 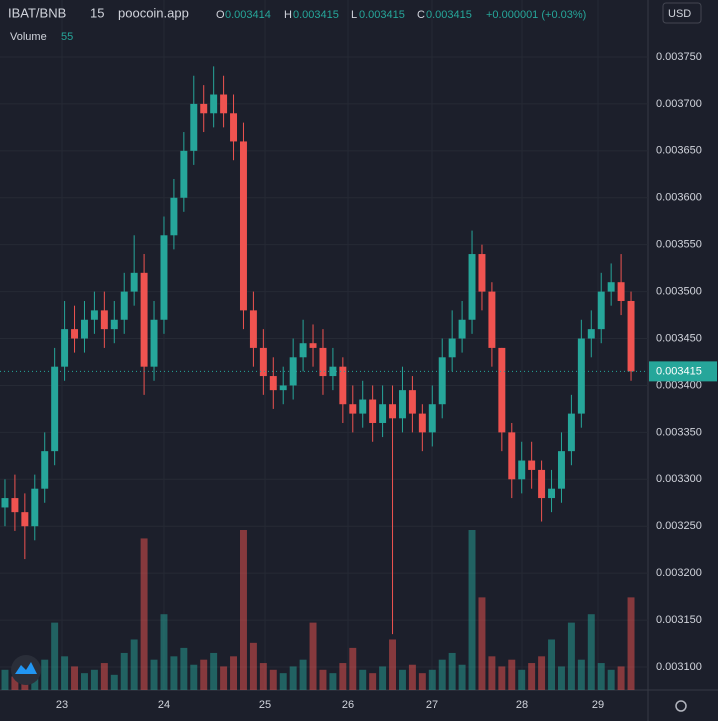 I want to click on y-tick-label: 0.003150, so click(x=679, y=620).